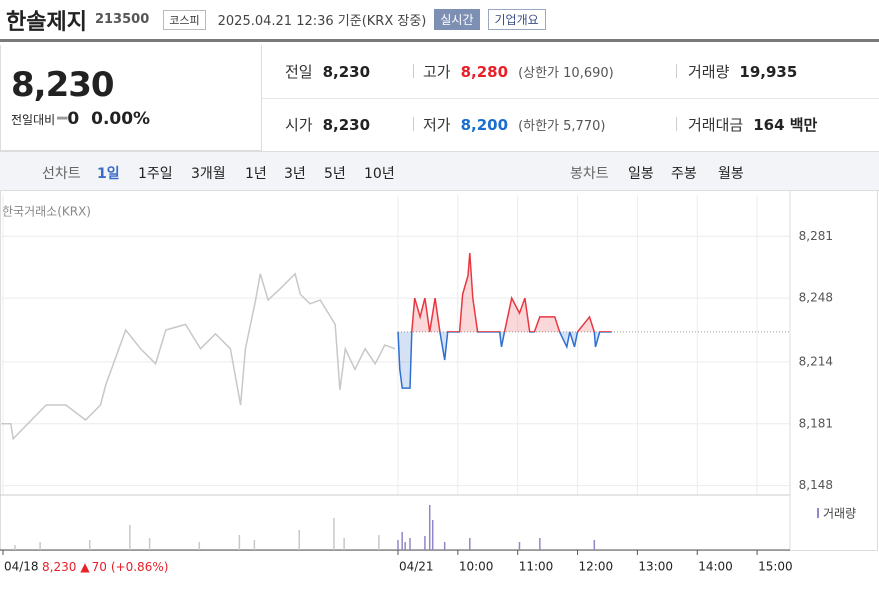 The image size is (879, 608). I want to click on info-cell: 거래량 19,935, so click(742, 71).